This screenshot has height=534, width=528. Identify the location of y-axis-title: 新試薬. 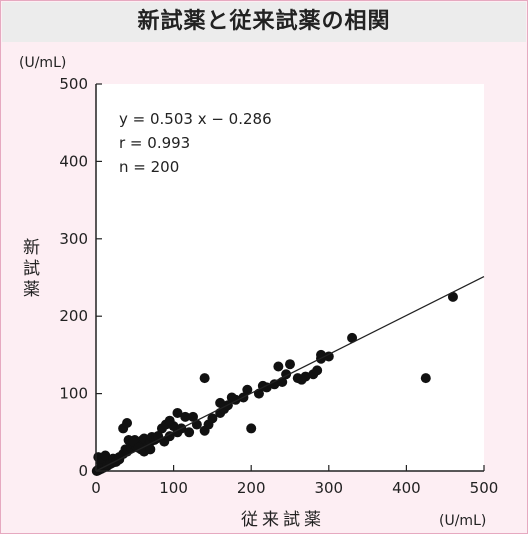
(29, 269).